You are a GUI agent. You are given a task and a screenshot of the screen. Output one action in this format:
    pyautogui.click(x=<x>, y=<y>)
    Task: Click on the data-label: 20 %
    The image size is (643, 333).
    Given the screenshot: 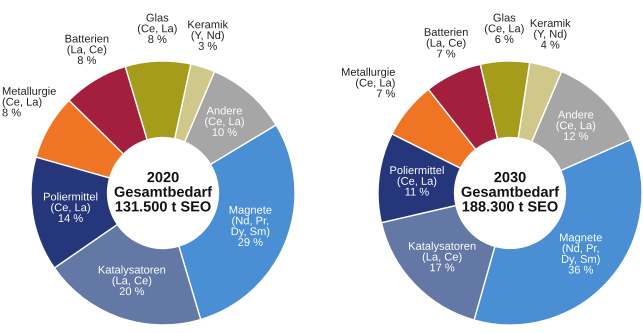 What is the action you would take?
    pyautogui.click(x=132, y=291)
    